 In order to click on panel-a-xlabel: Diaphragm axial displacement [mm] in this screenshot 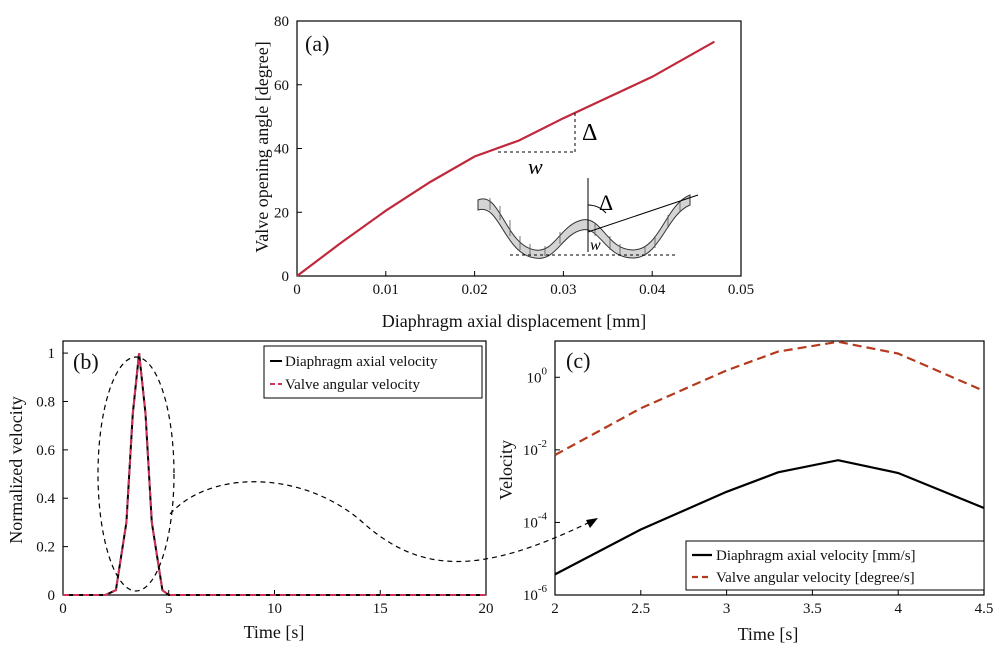, I will do `click(514, 321)`.